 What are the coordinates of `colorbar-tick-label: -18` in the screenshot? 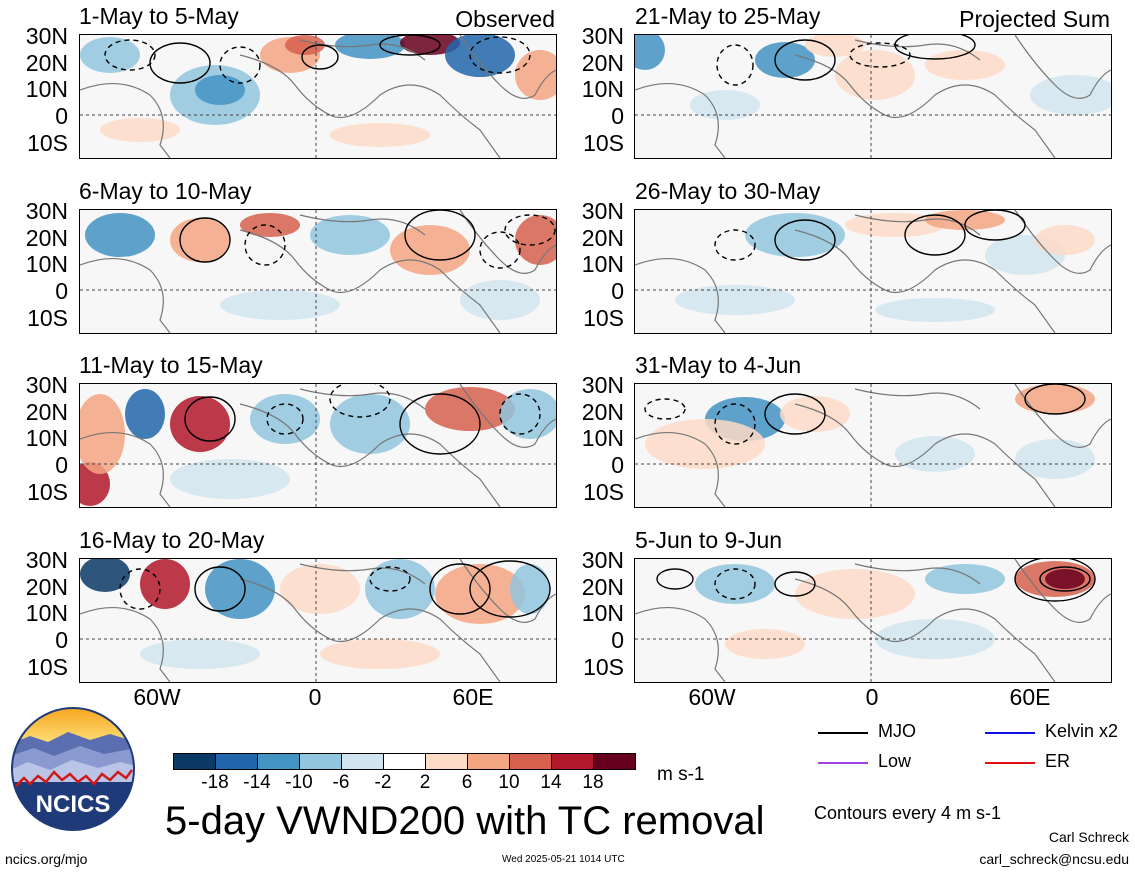 It's located at (215, 782).